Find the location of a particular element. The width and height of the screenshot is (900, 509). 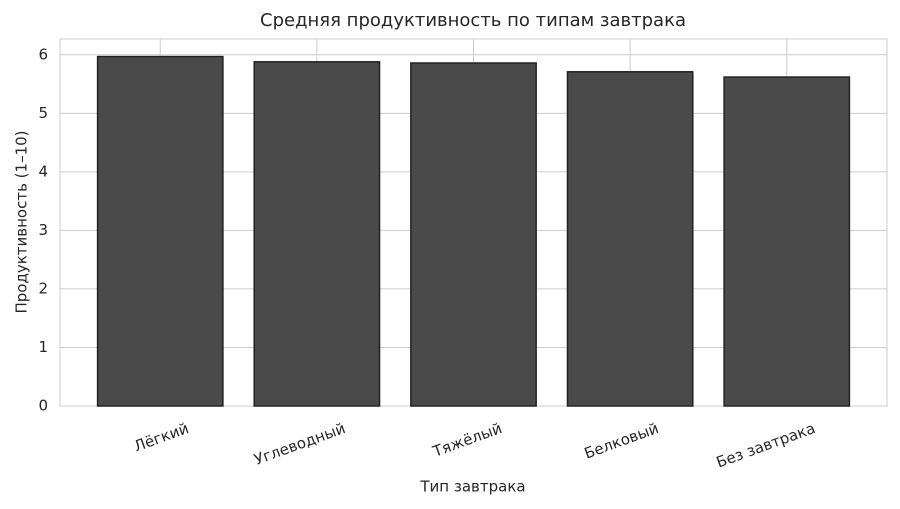

x-tick-label: Без завтрака is located at coordinates (766, 445).